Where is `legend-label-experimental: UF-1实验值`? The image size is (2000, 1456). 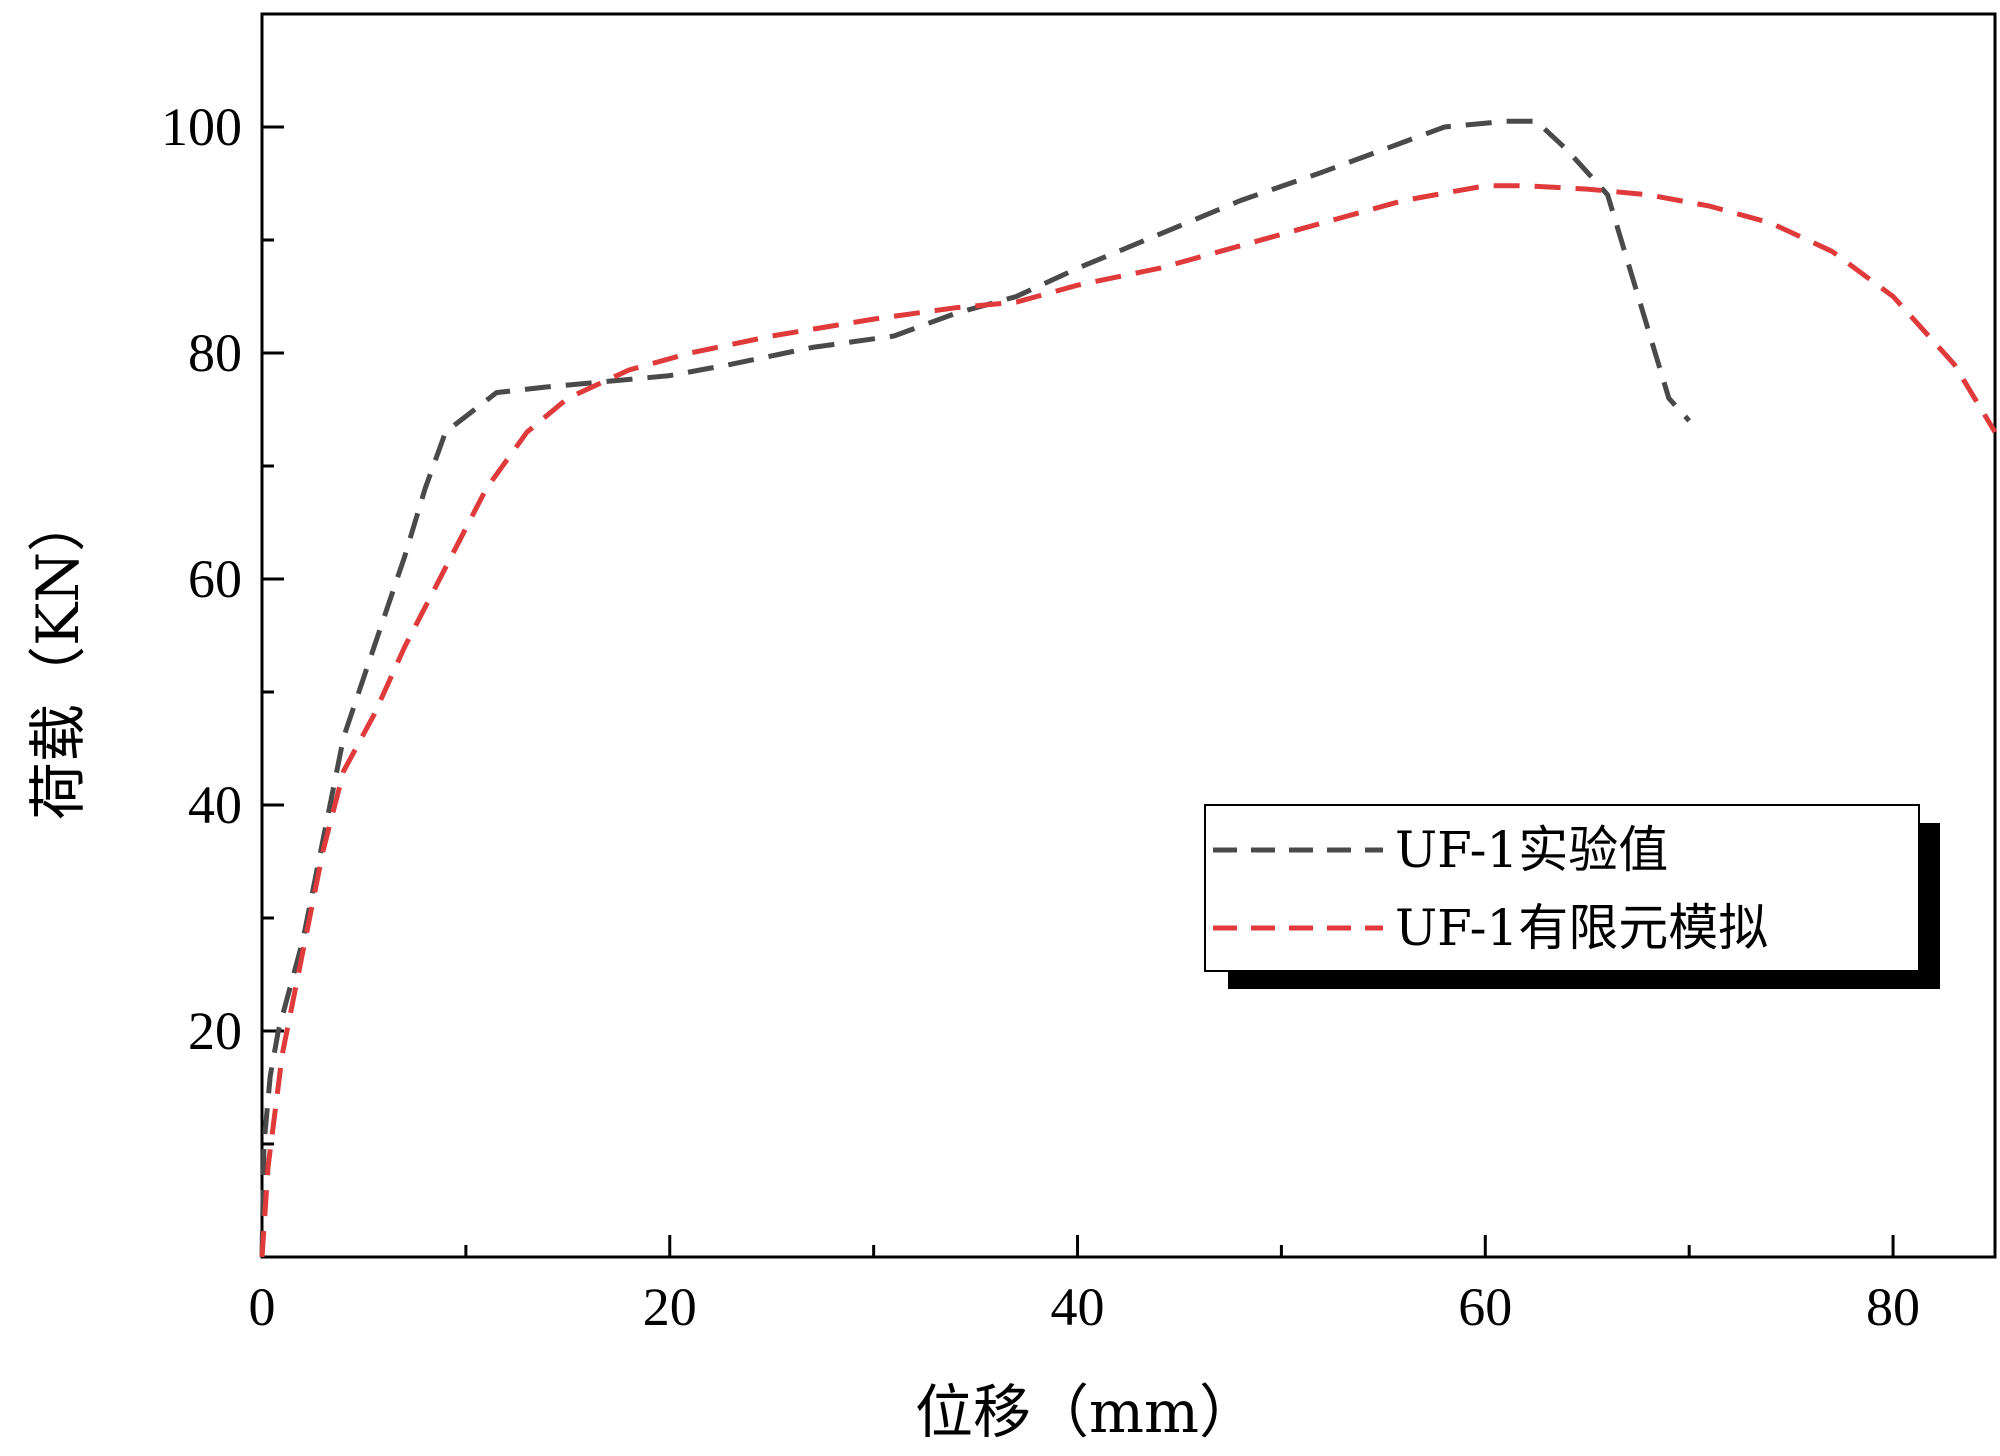 legend-label-experimental: UF-1实验值 is located at coordinates (1531, 850).